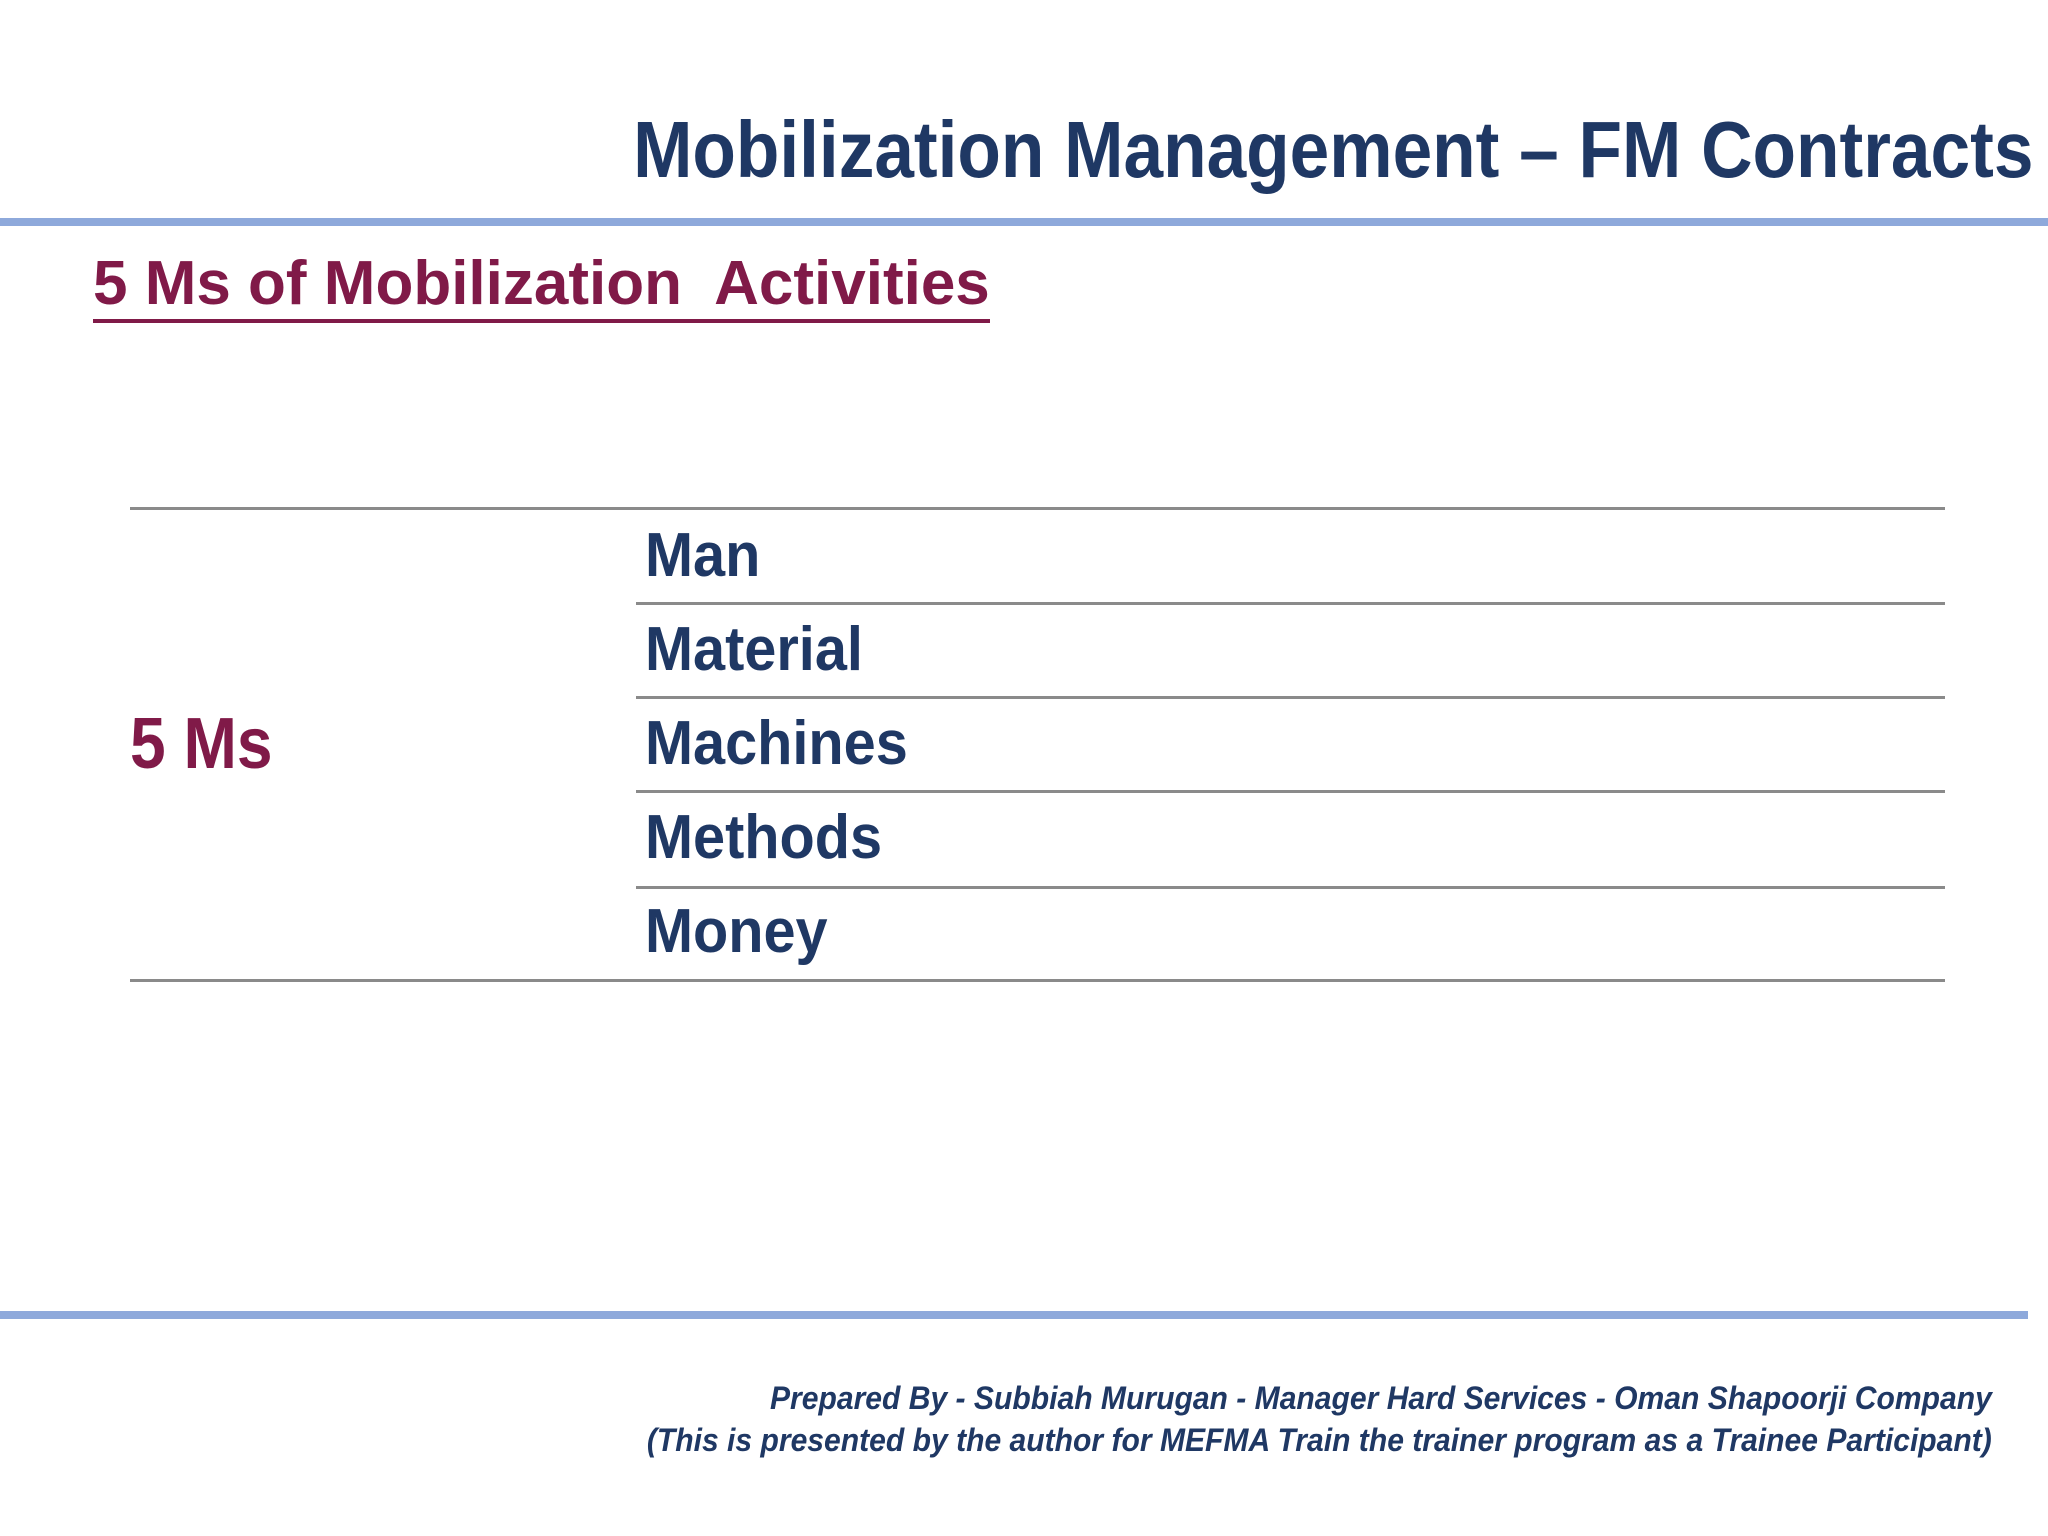 The image size is (2048, 1536). What do you see at coordinates (776, 743) in the screenshot?
I see `table-row-label-machines: Machines` at bounding box center [776, 743].